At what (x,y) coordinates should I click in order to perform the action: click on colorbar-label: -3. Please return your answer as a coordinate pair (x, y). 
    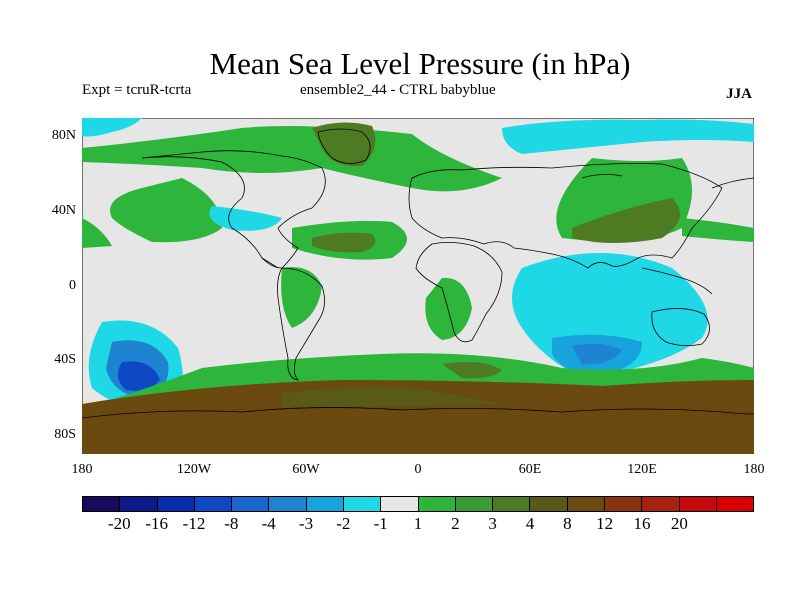
    Looking at the image, I should click on (306, 523).